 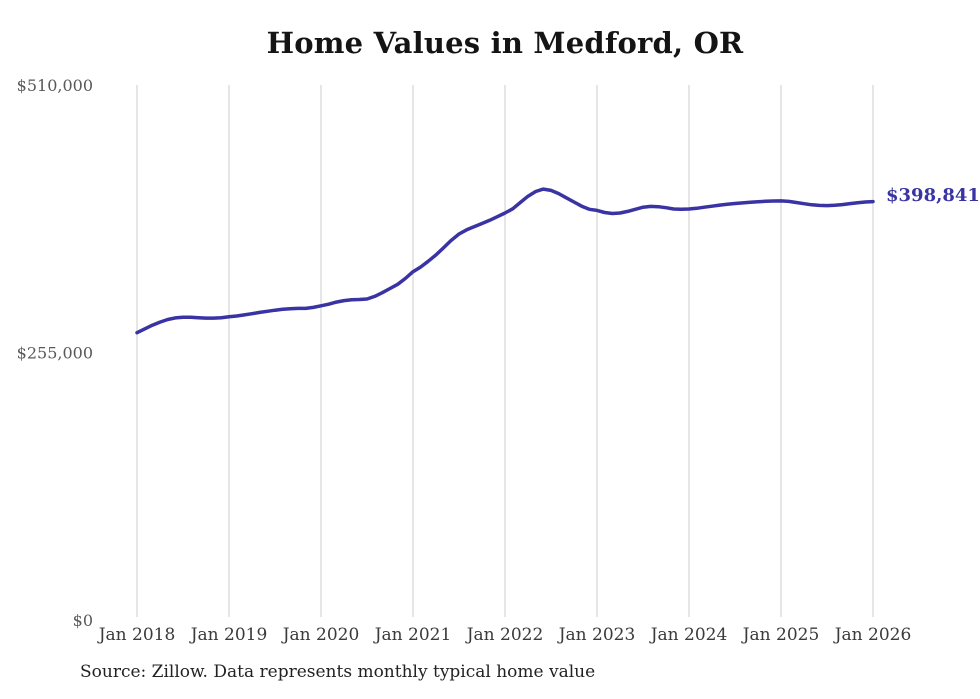 What do you see at coordinates (83, 620) in the screenshot?
I see `y-axis-tick-label: $0` at bounding box center [83, 620].